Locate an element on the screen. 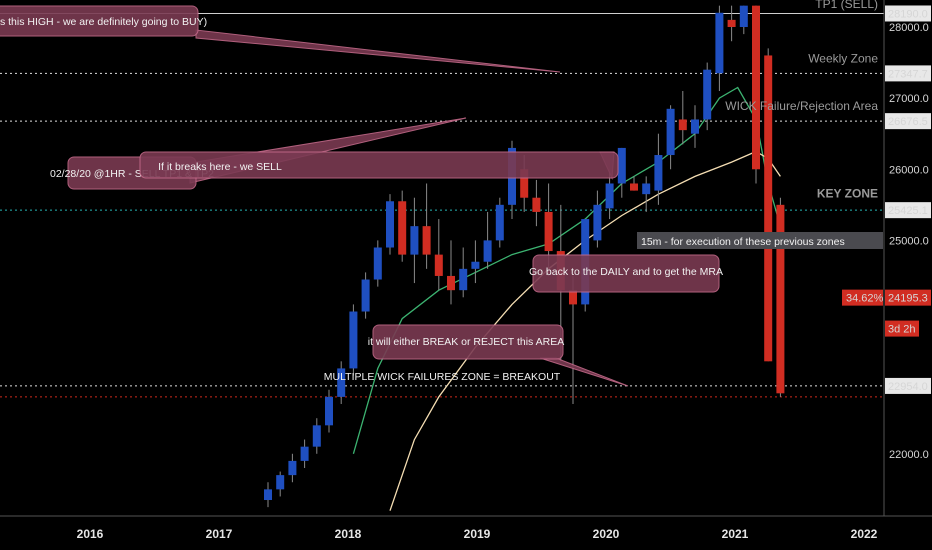 This screenshot has width=932, height=550. zone-label: TP1 (SELL) is located at coordinates (846, 5).